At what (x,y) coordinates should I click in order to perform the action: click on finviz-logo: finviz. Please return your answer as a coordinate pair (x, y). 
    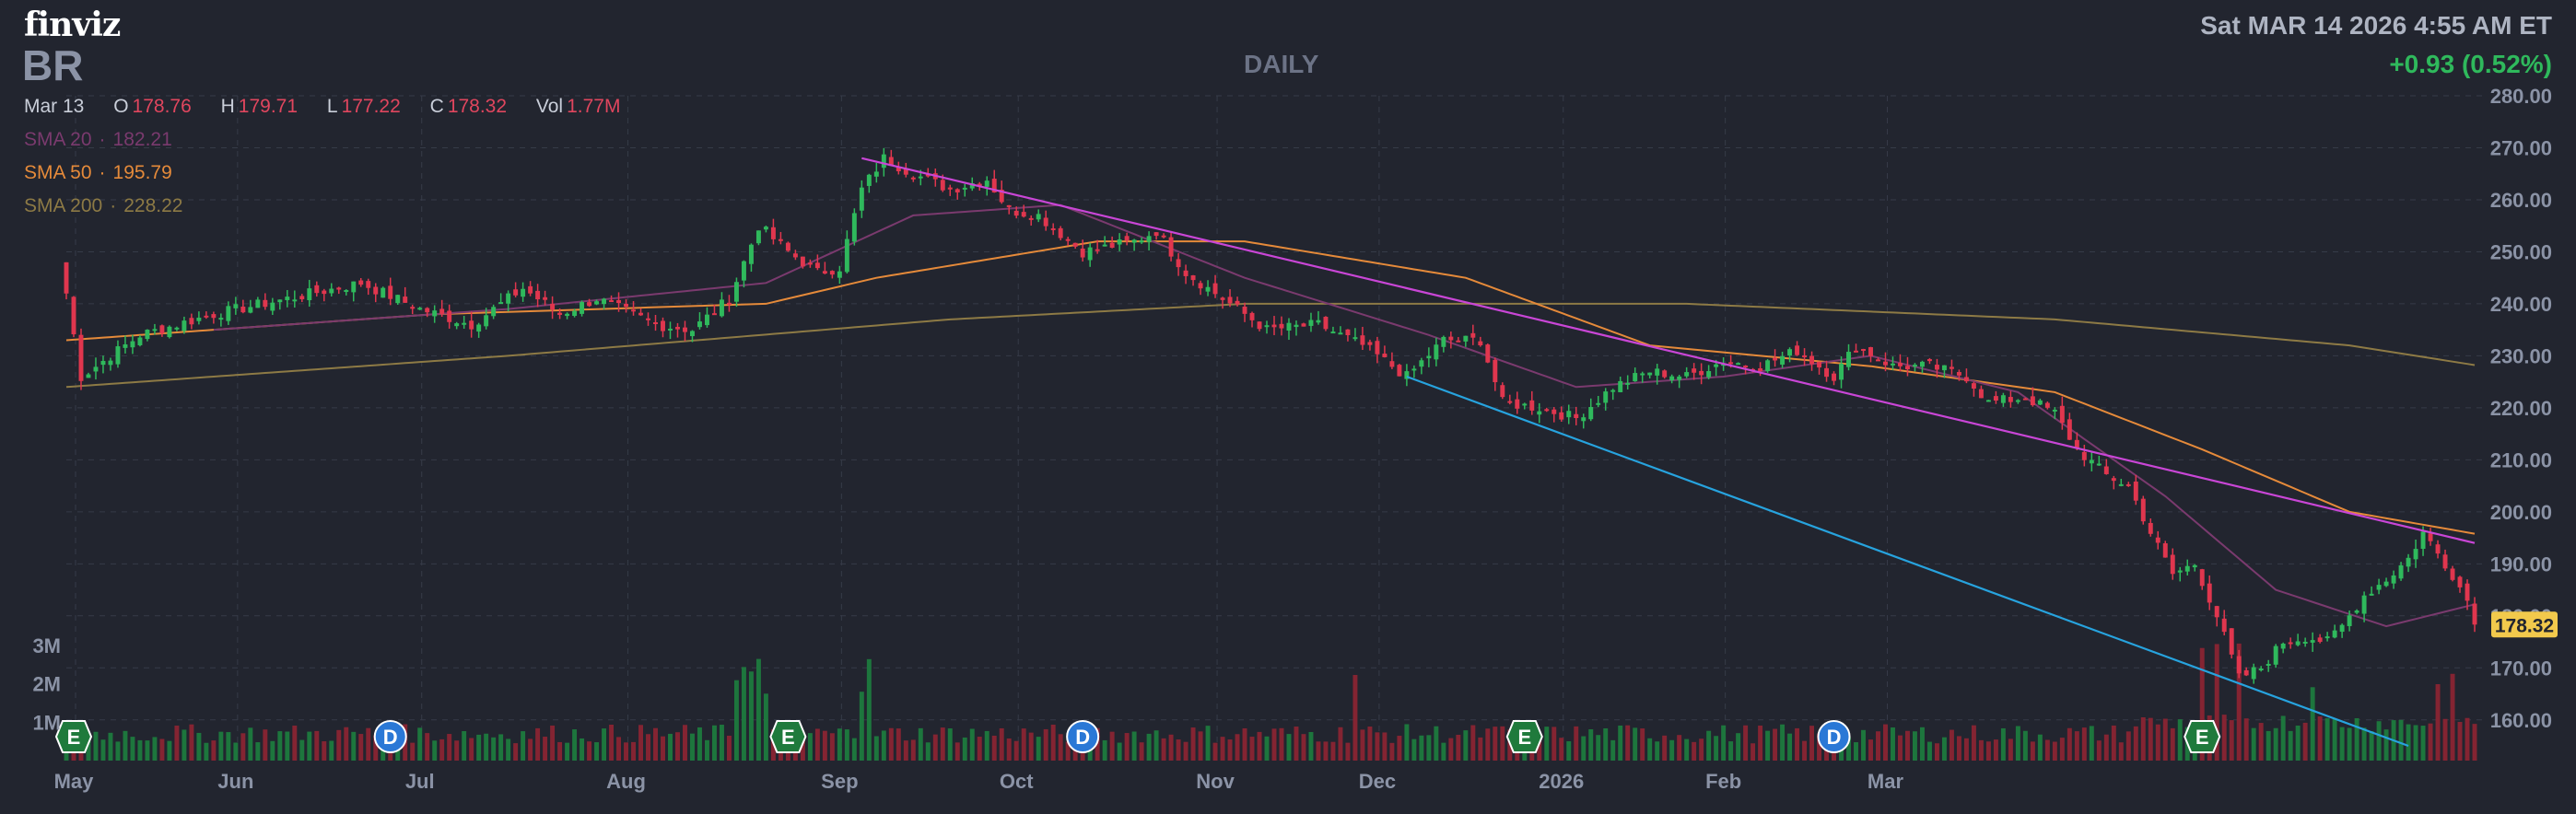
    Looking at the image, I should click on (72, 25).